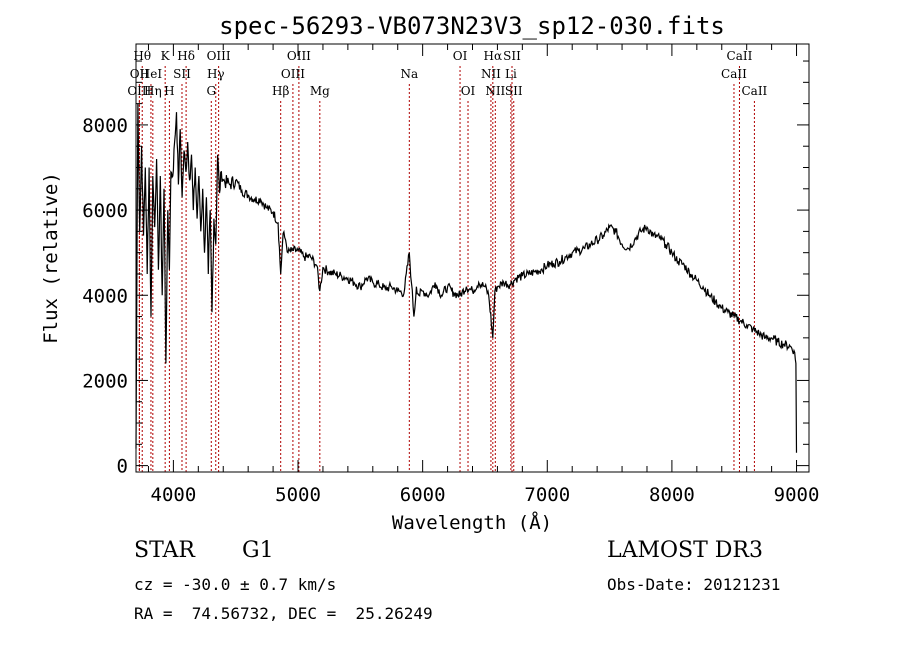  Describe the element at coordinates (164, 550) in the screenshot. I see `object-class: STAR` at that location.